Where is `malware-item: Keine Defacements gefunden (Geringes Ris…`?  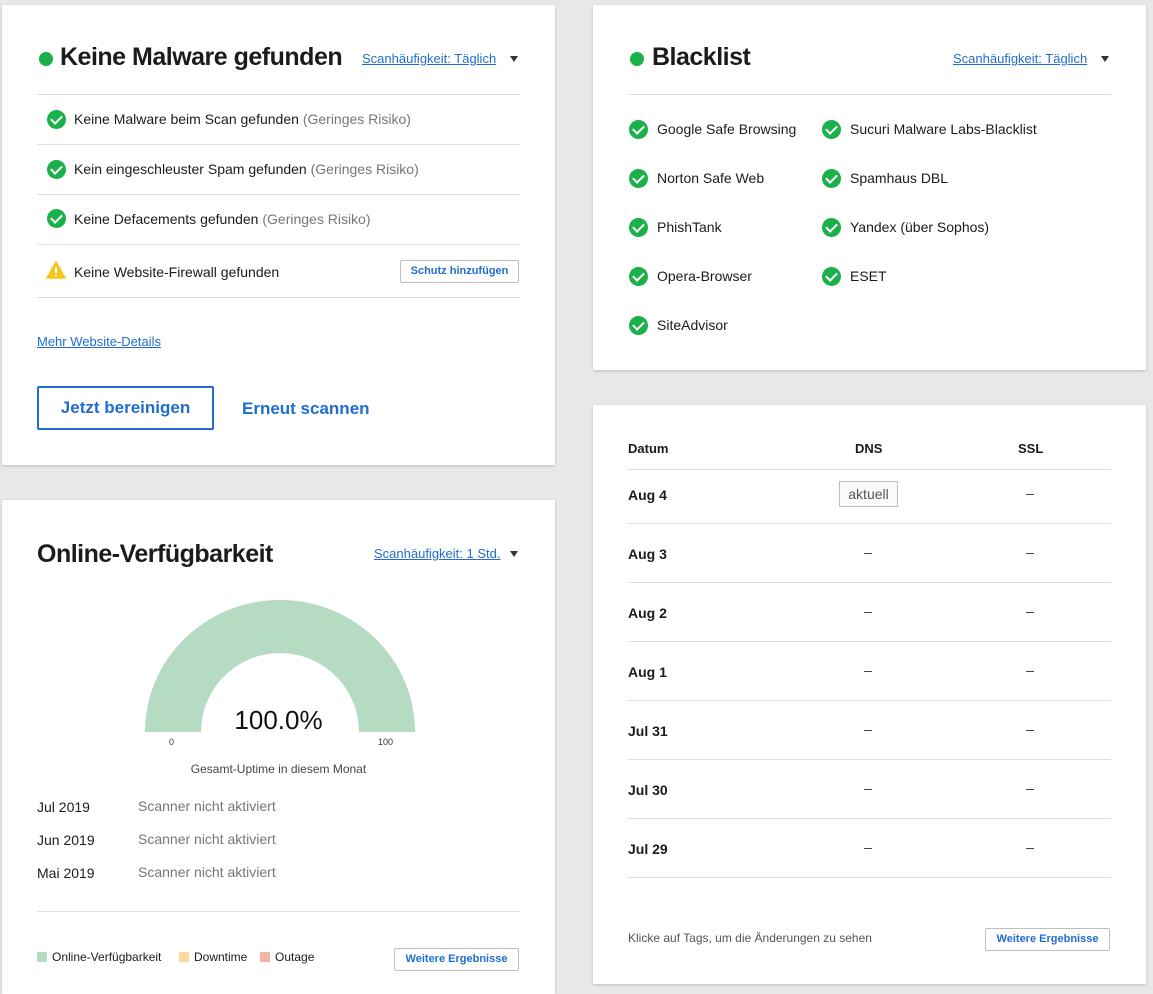 malware-item: Keine Defacements gefunden (Geringes Ris… is located at coordinates (222, 219).